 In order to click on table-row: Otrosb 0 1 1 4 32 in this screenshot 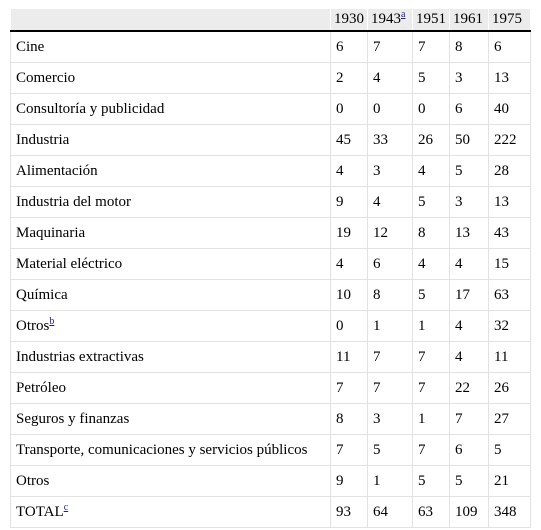, I will do `click(270, 326)`.